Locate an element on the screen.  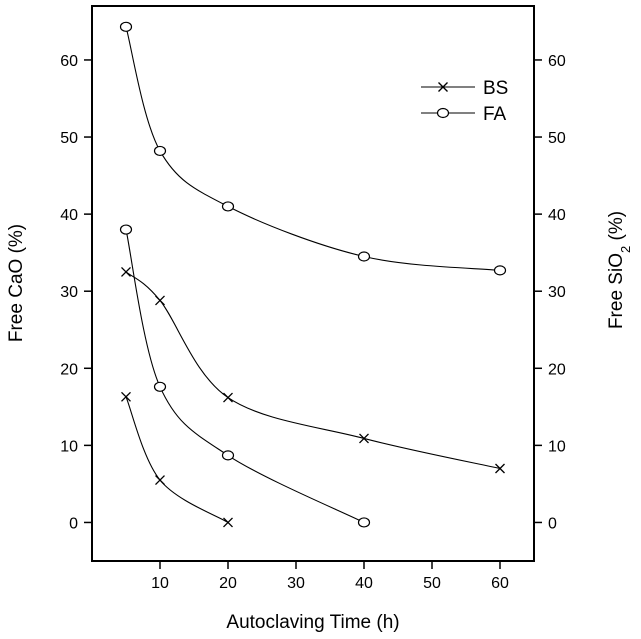
x-tick-label: 20 is located at coordinates (228, 583).